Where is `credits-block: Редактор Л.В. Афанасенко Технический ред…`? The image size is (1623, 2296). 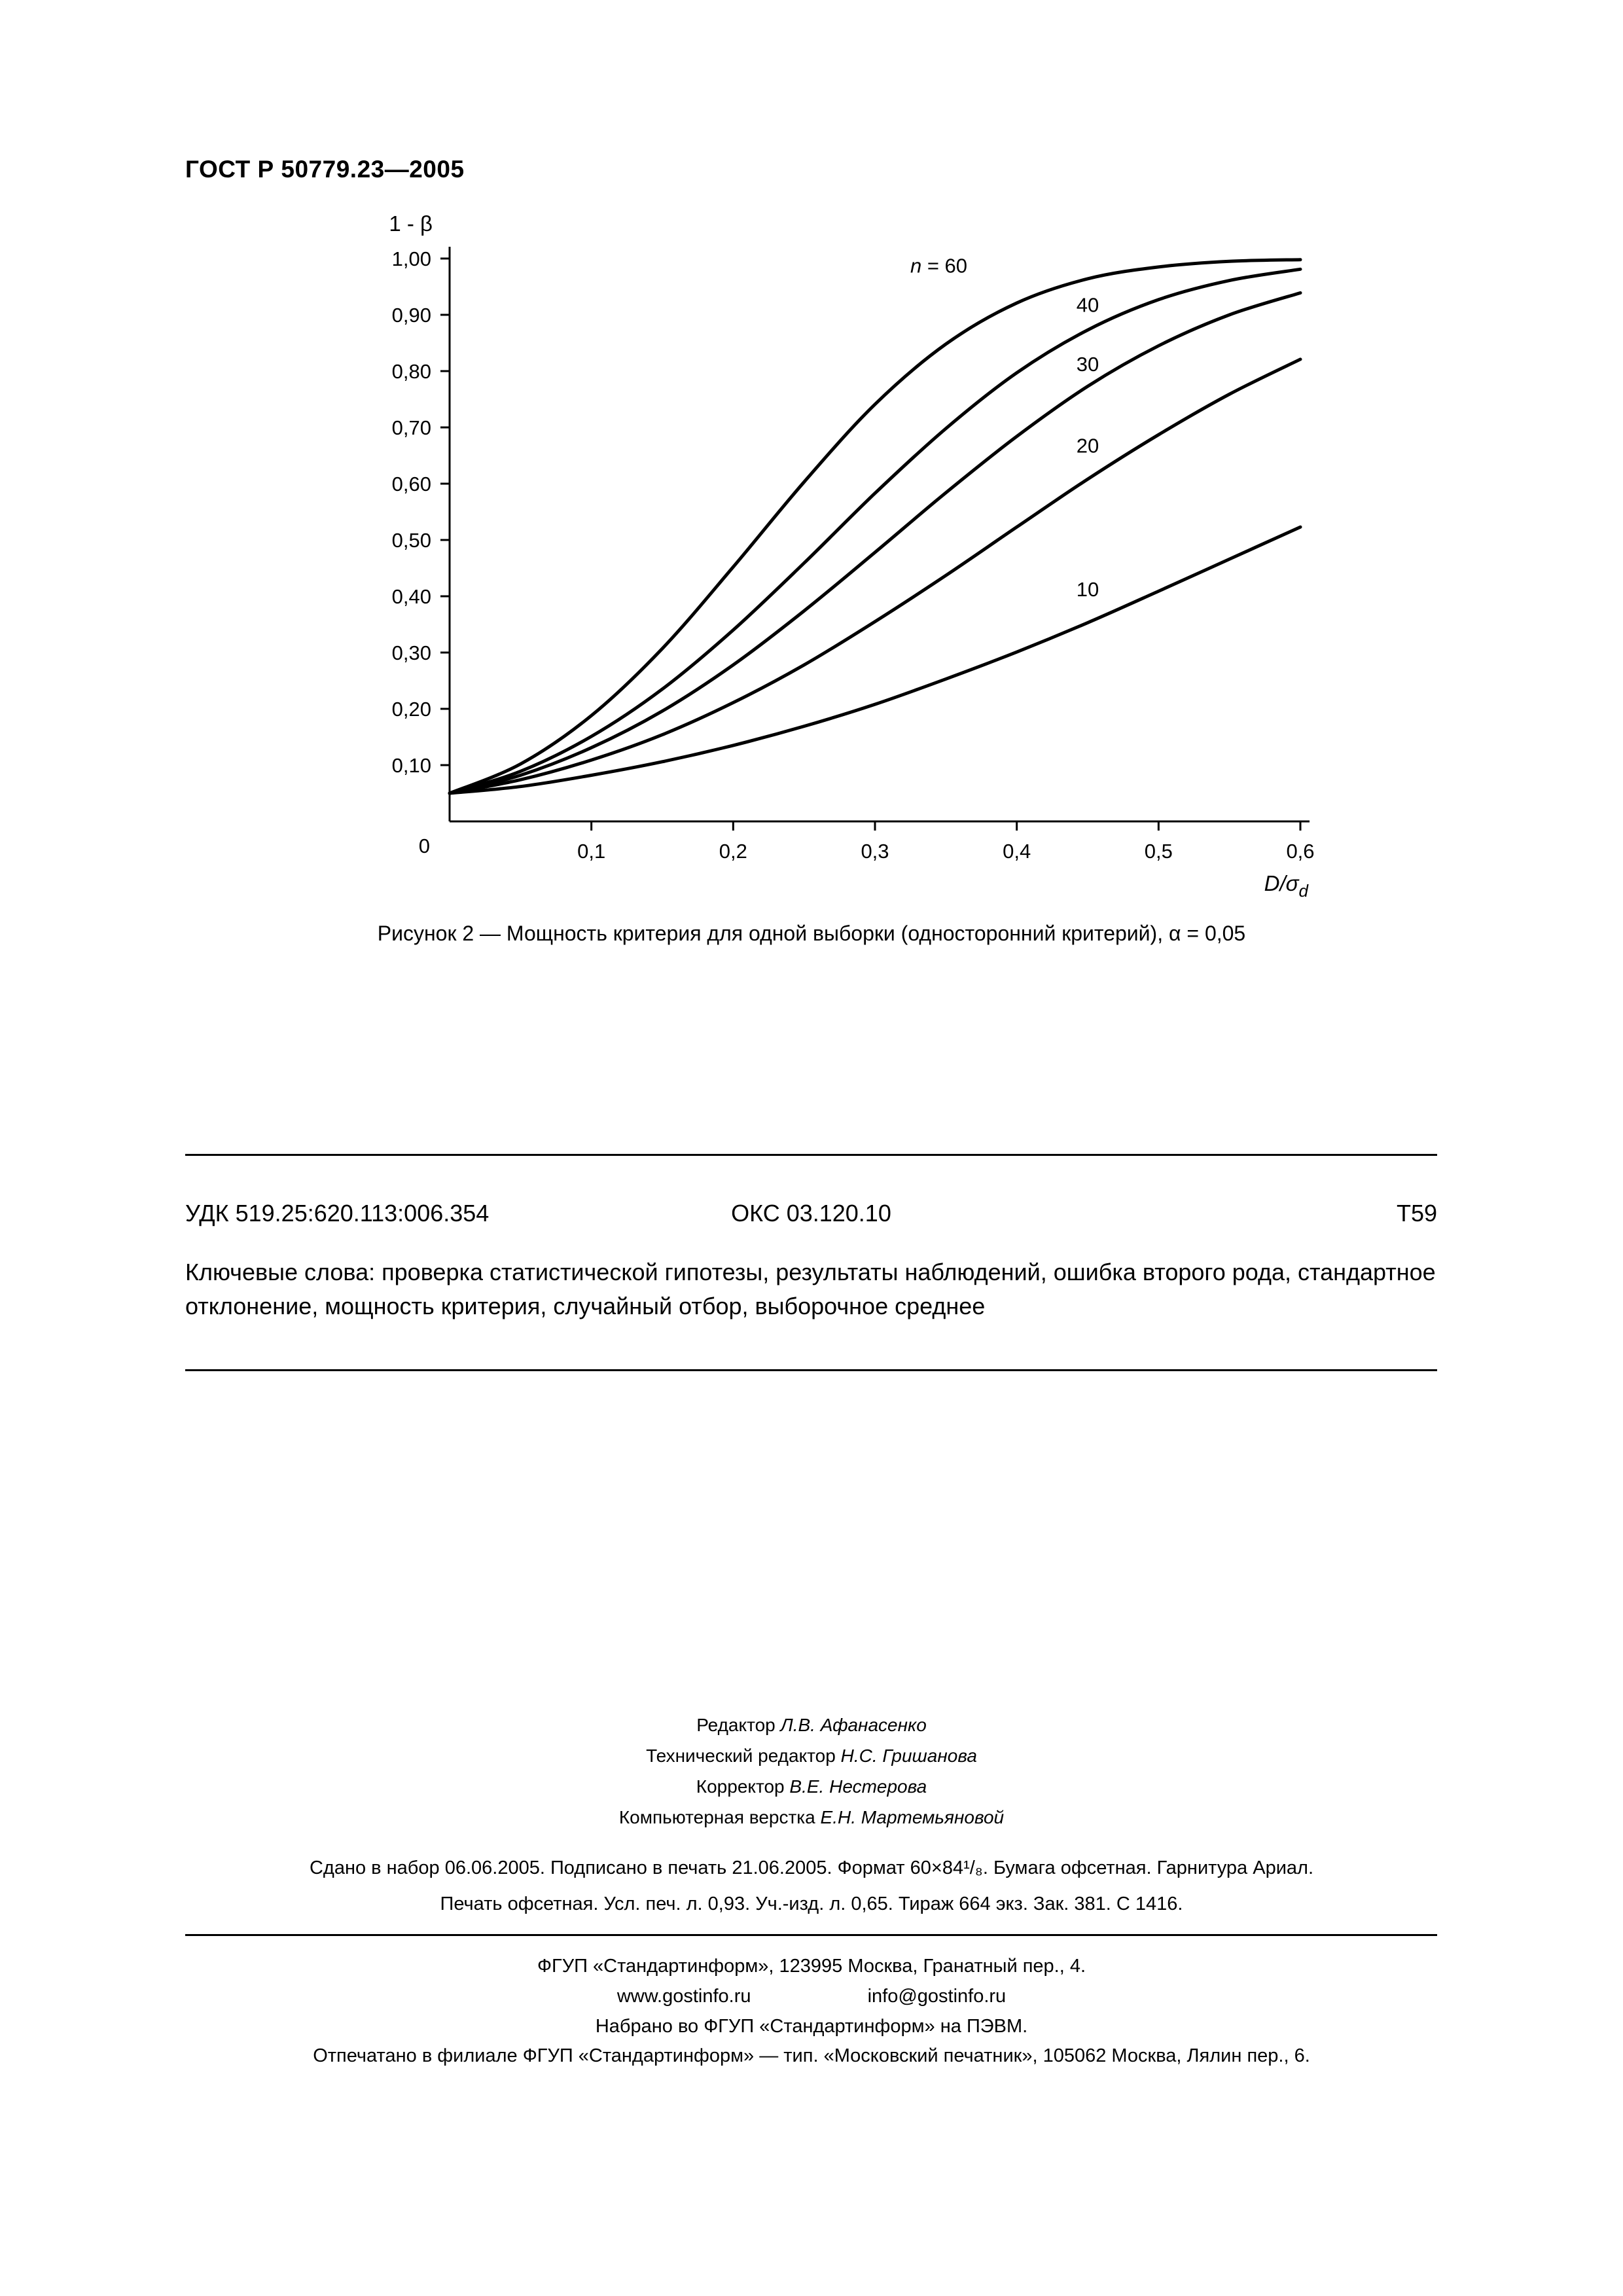
credits-block: Редактор Л.В. Афанасенко Технический ред… is located at coordinates (811, 1776).